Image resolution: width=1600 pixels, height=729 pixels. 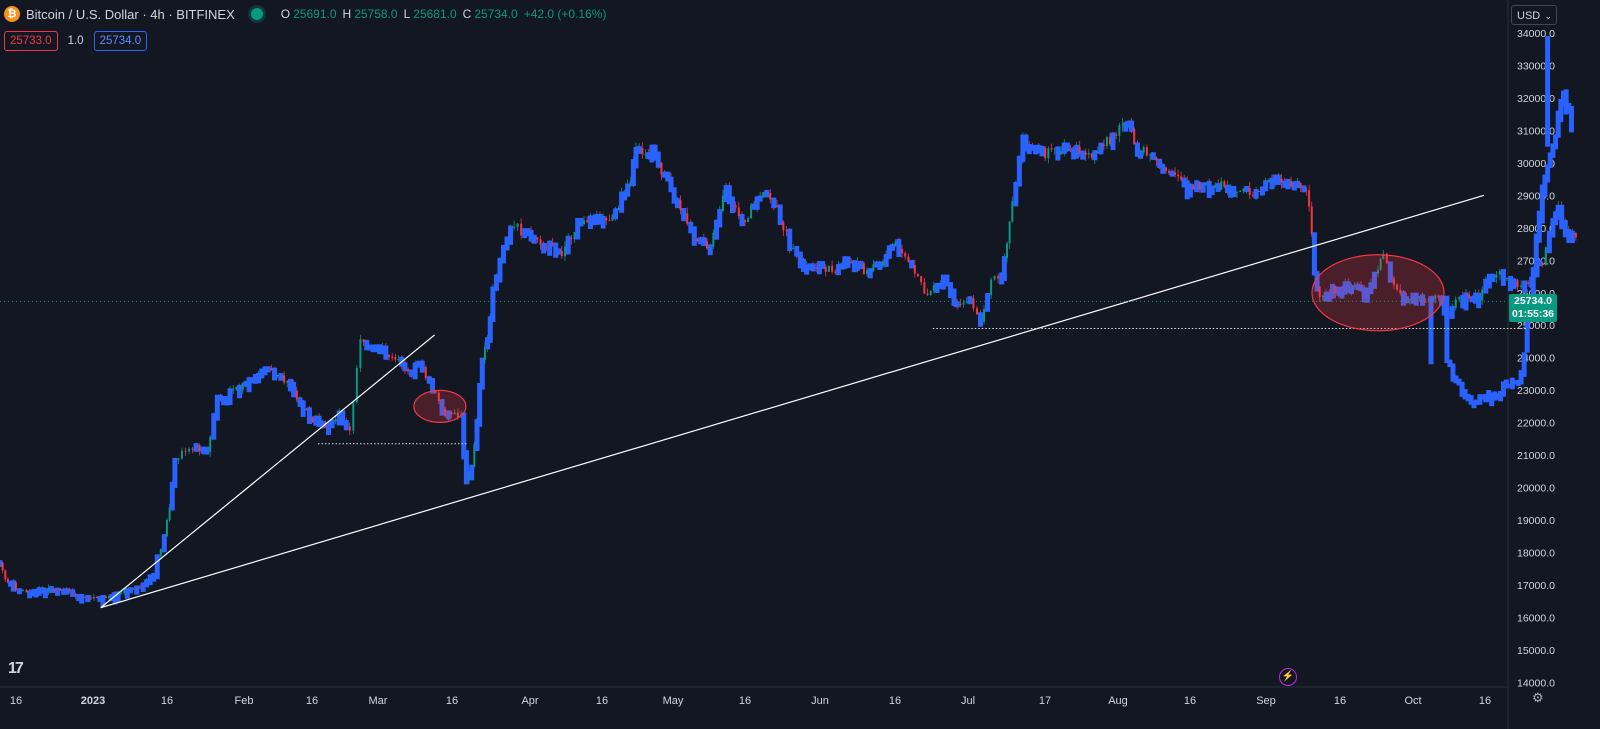 I want to click on lightning-icon: ⚡, so click(x=1288, y=677).